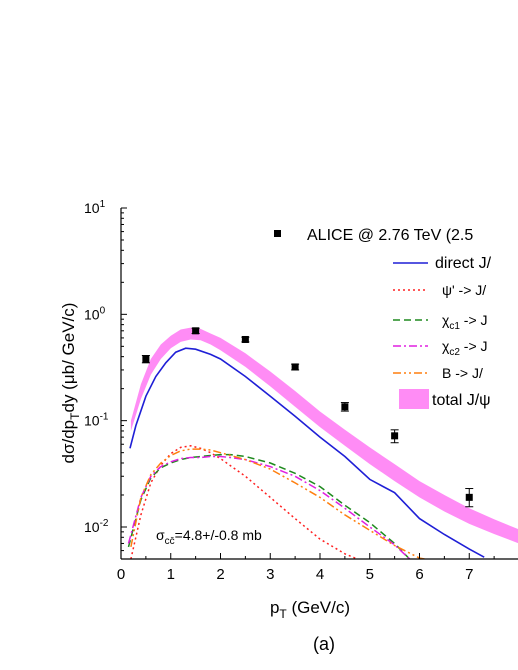  Describe the element at coordinates (244, 502) in the screenshot. I see `series-line-psi-prime` at that location.